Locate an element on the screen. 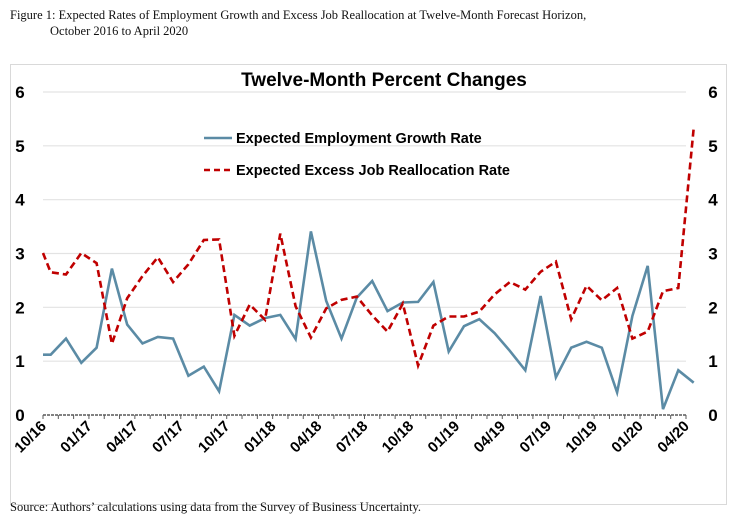  x-tick-label: 07/17 is located at coordinates (168, 437).